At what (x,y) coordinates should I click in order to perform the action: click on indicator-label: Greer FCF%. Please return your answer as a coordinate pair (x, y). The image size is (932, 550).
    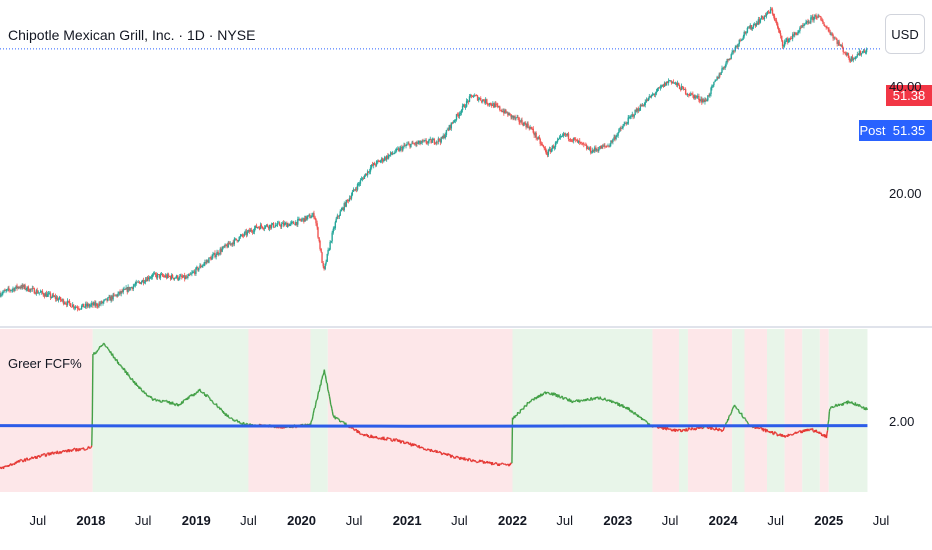
    Looking at the image, I should click on (45, 363).